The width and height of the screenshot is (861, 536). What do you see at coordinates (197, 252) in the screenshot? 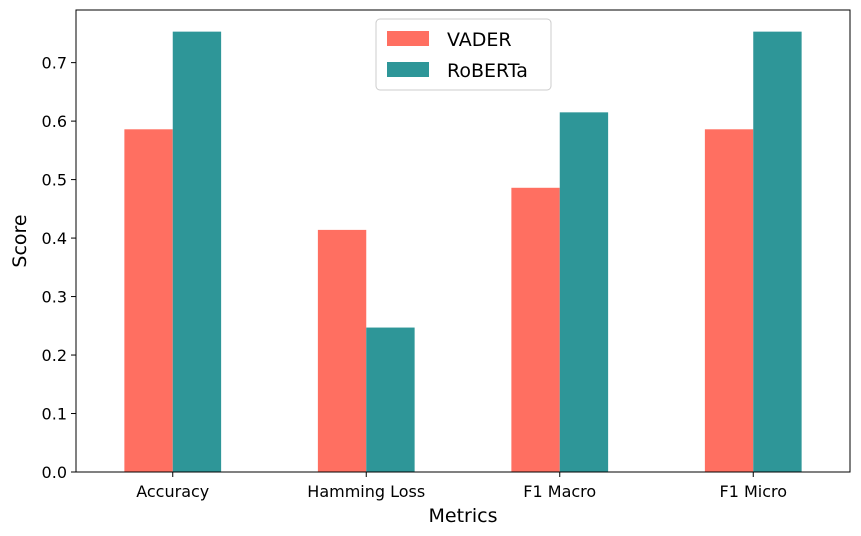
I see `bar-roberta-accuracy` at bounding box center [197, 252].